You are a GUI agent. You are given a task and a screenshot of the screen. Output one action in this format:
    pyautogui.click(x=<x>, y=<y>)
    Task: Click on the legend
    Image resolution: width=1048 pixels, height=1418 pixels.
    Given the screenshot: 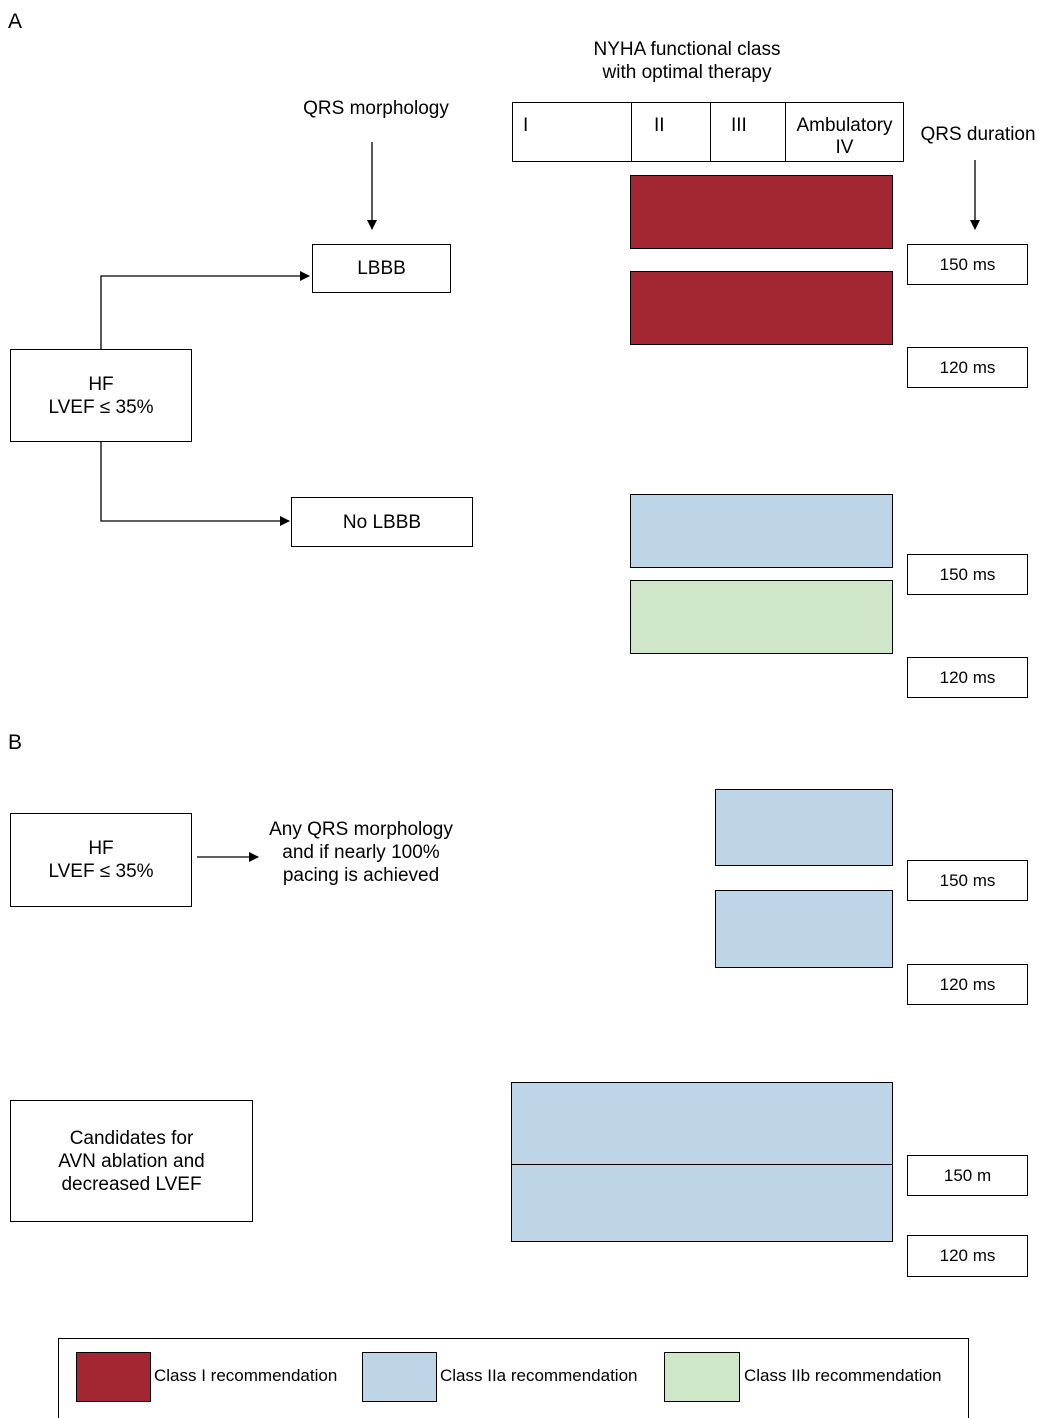 What is the action you would take?
    pyautogui.click(x=513, y=1378)
    